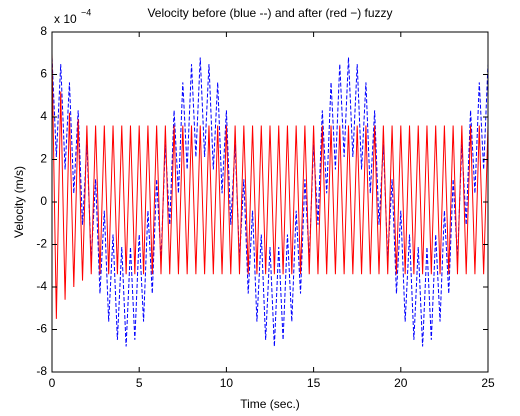  Describe the element at coordinates (270, 404) in the screenshot. I see `x-axis-label: Time (sec.)` at that location.